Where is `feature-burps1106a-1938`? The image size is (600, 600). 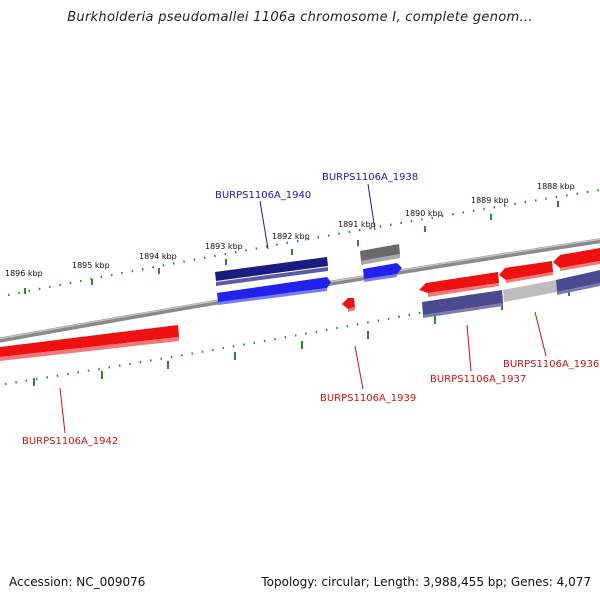 feature-burps1106a-1938 is located at coordinates (381, 263).